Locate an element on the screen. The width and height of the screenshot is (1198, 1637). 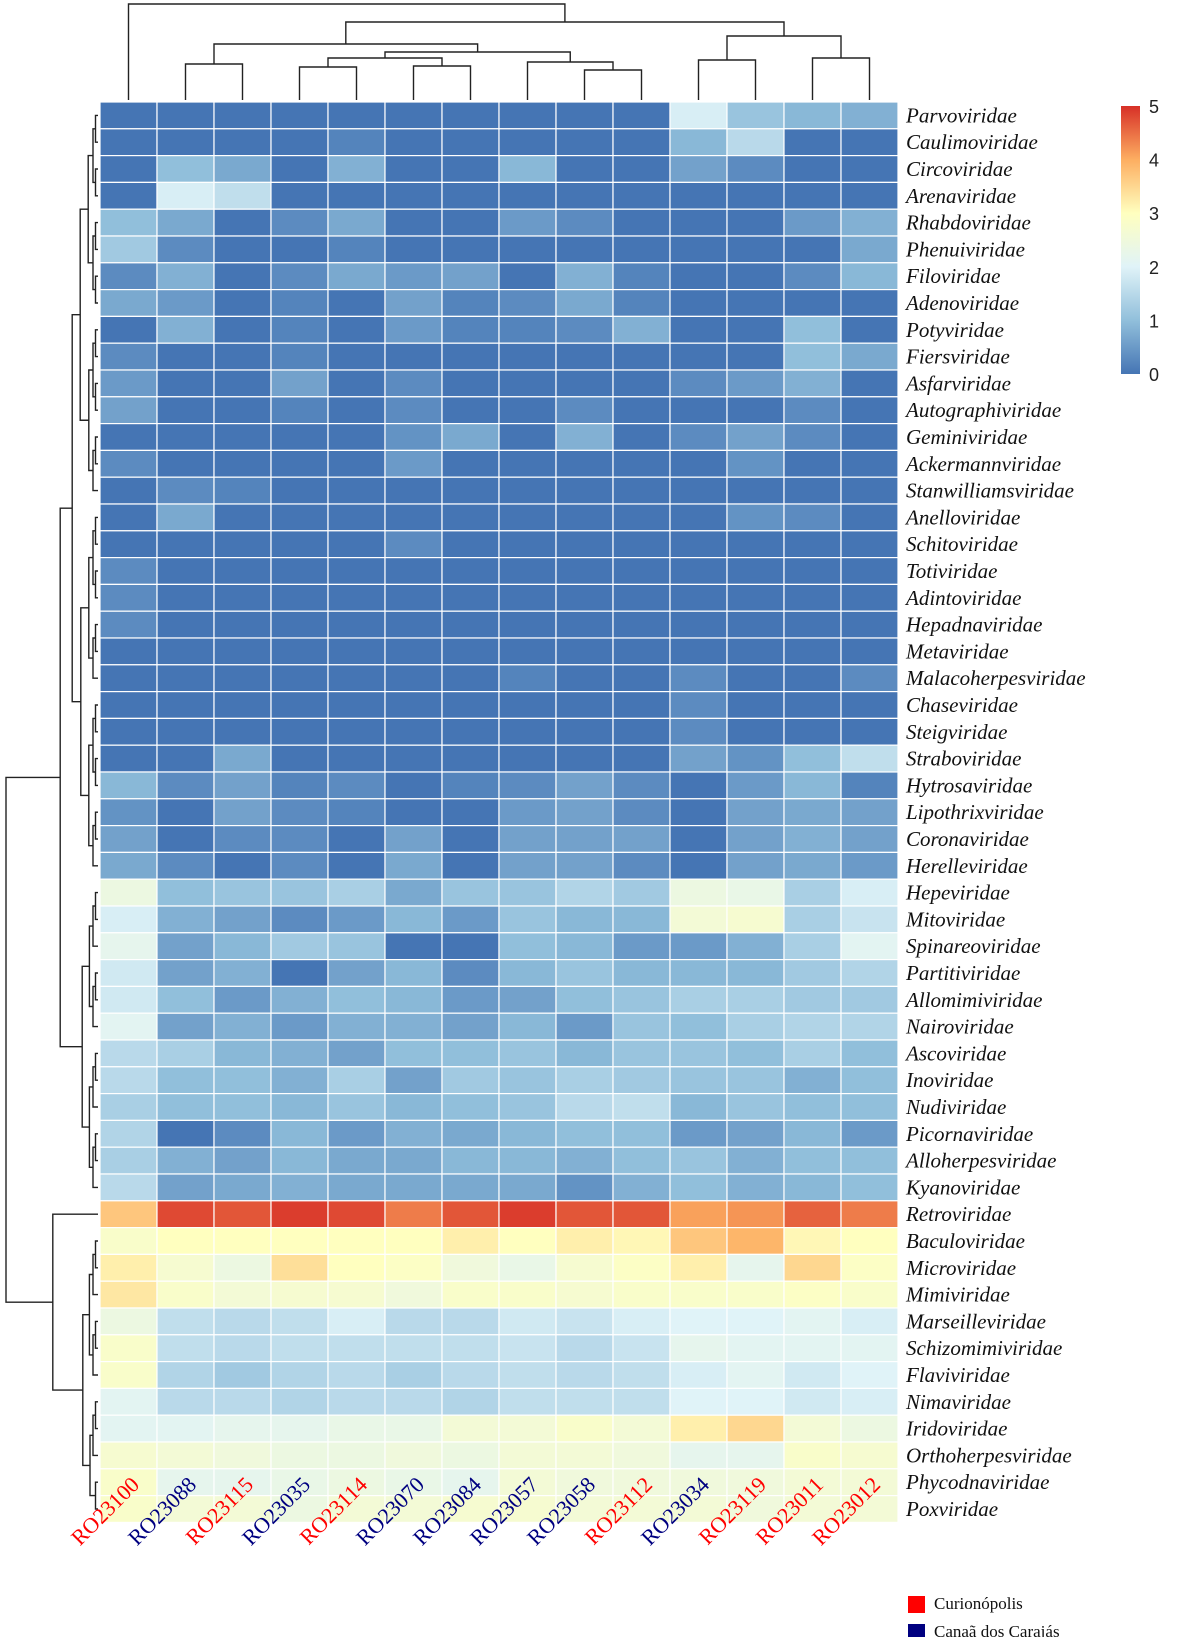
heatmap-cell-microviridae-ro23115 is located at coordinates (242, 1267).